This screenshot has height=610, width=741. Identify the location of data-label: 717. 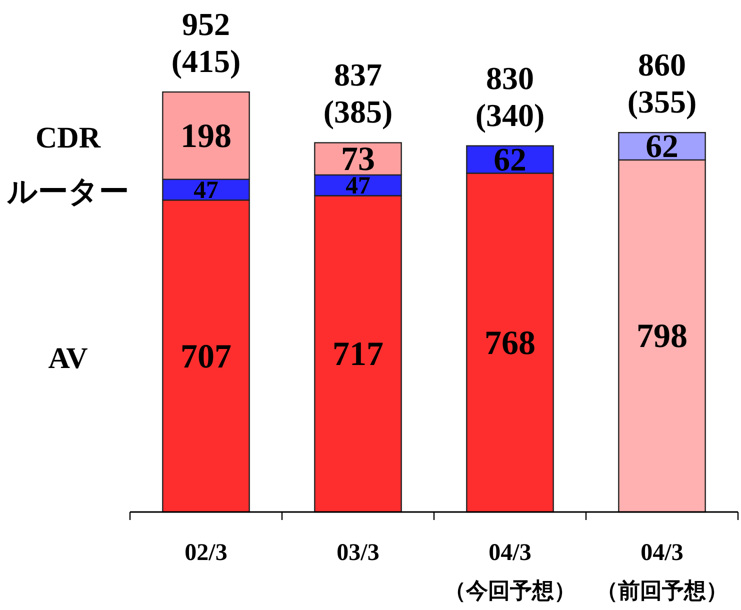
(358, 355).